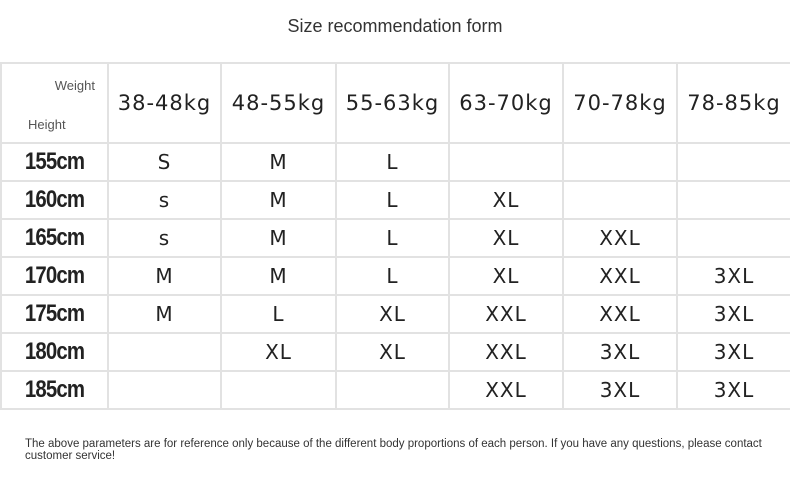  What do you see at coordinates (47, 124) in the screenshot?
I see `height-label: Height` at bounding box center [47, 124].